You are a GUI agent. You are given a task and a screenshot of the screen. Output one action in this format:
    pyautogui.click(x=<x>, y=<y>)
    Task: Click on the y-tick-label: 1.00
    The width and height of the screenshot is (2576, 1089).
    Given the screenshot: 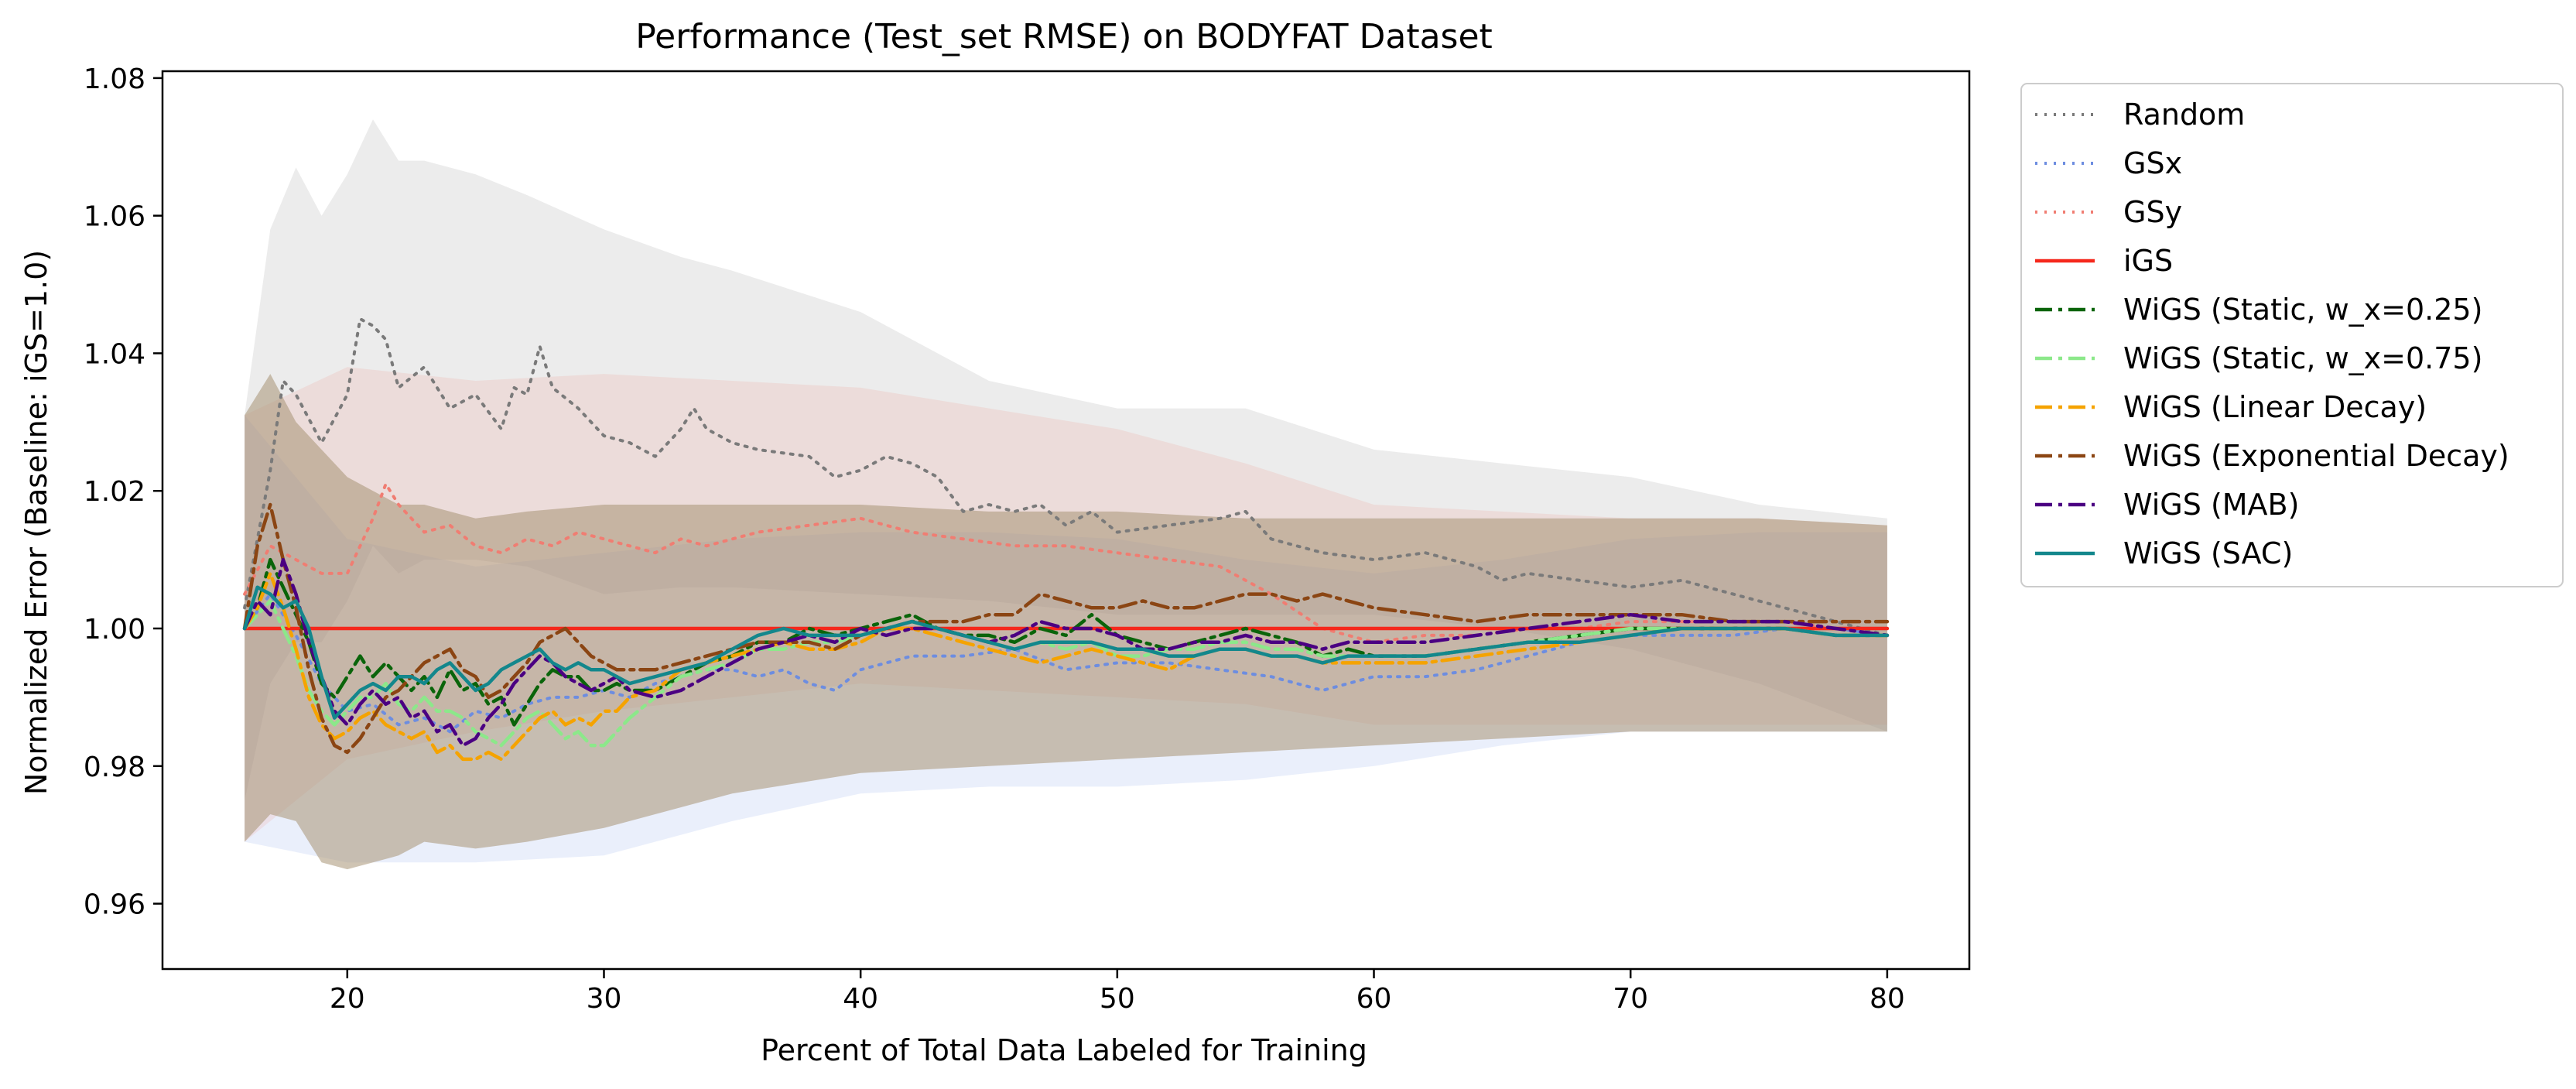 What is the action you would take?
    pyautogui.click(x=115, y=630)
    